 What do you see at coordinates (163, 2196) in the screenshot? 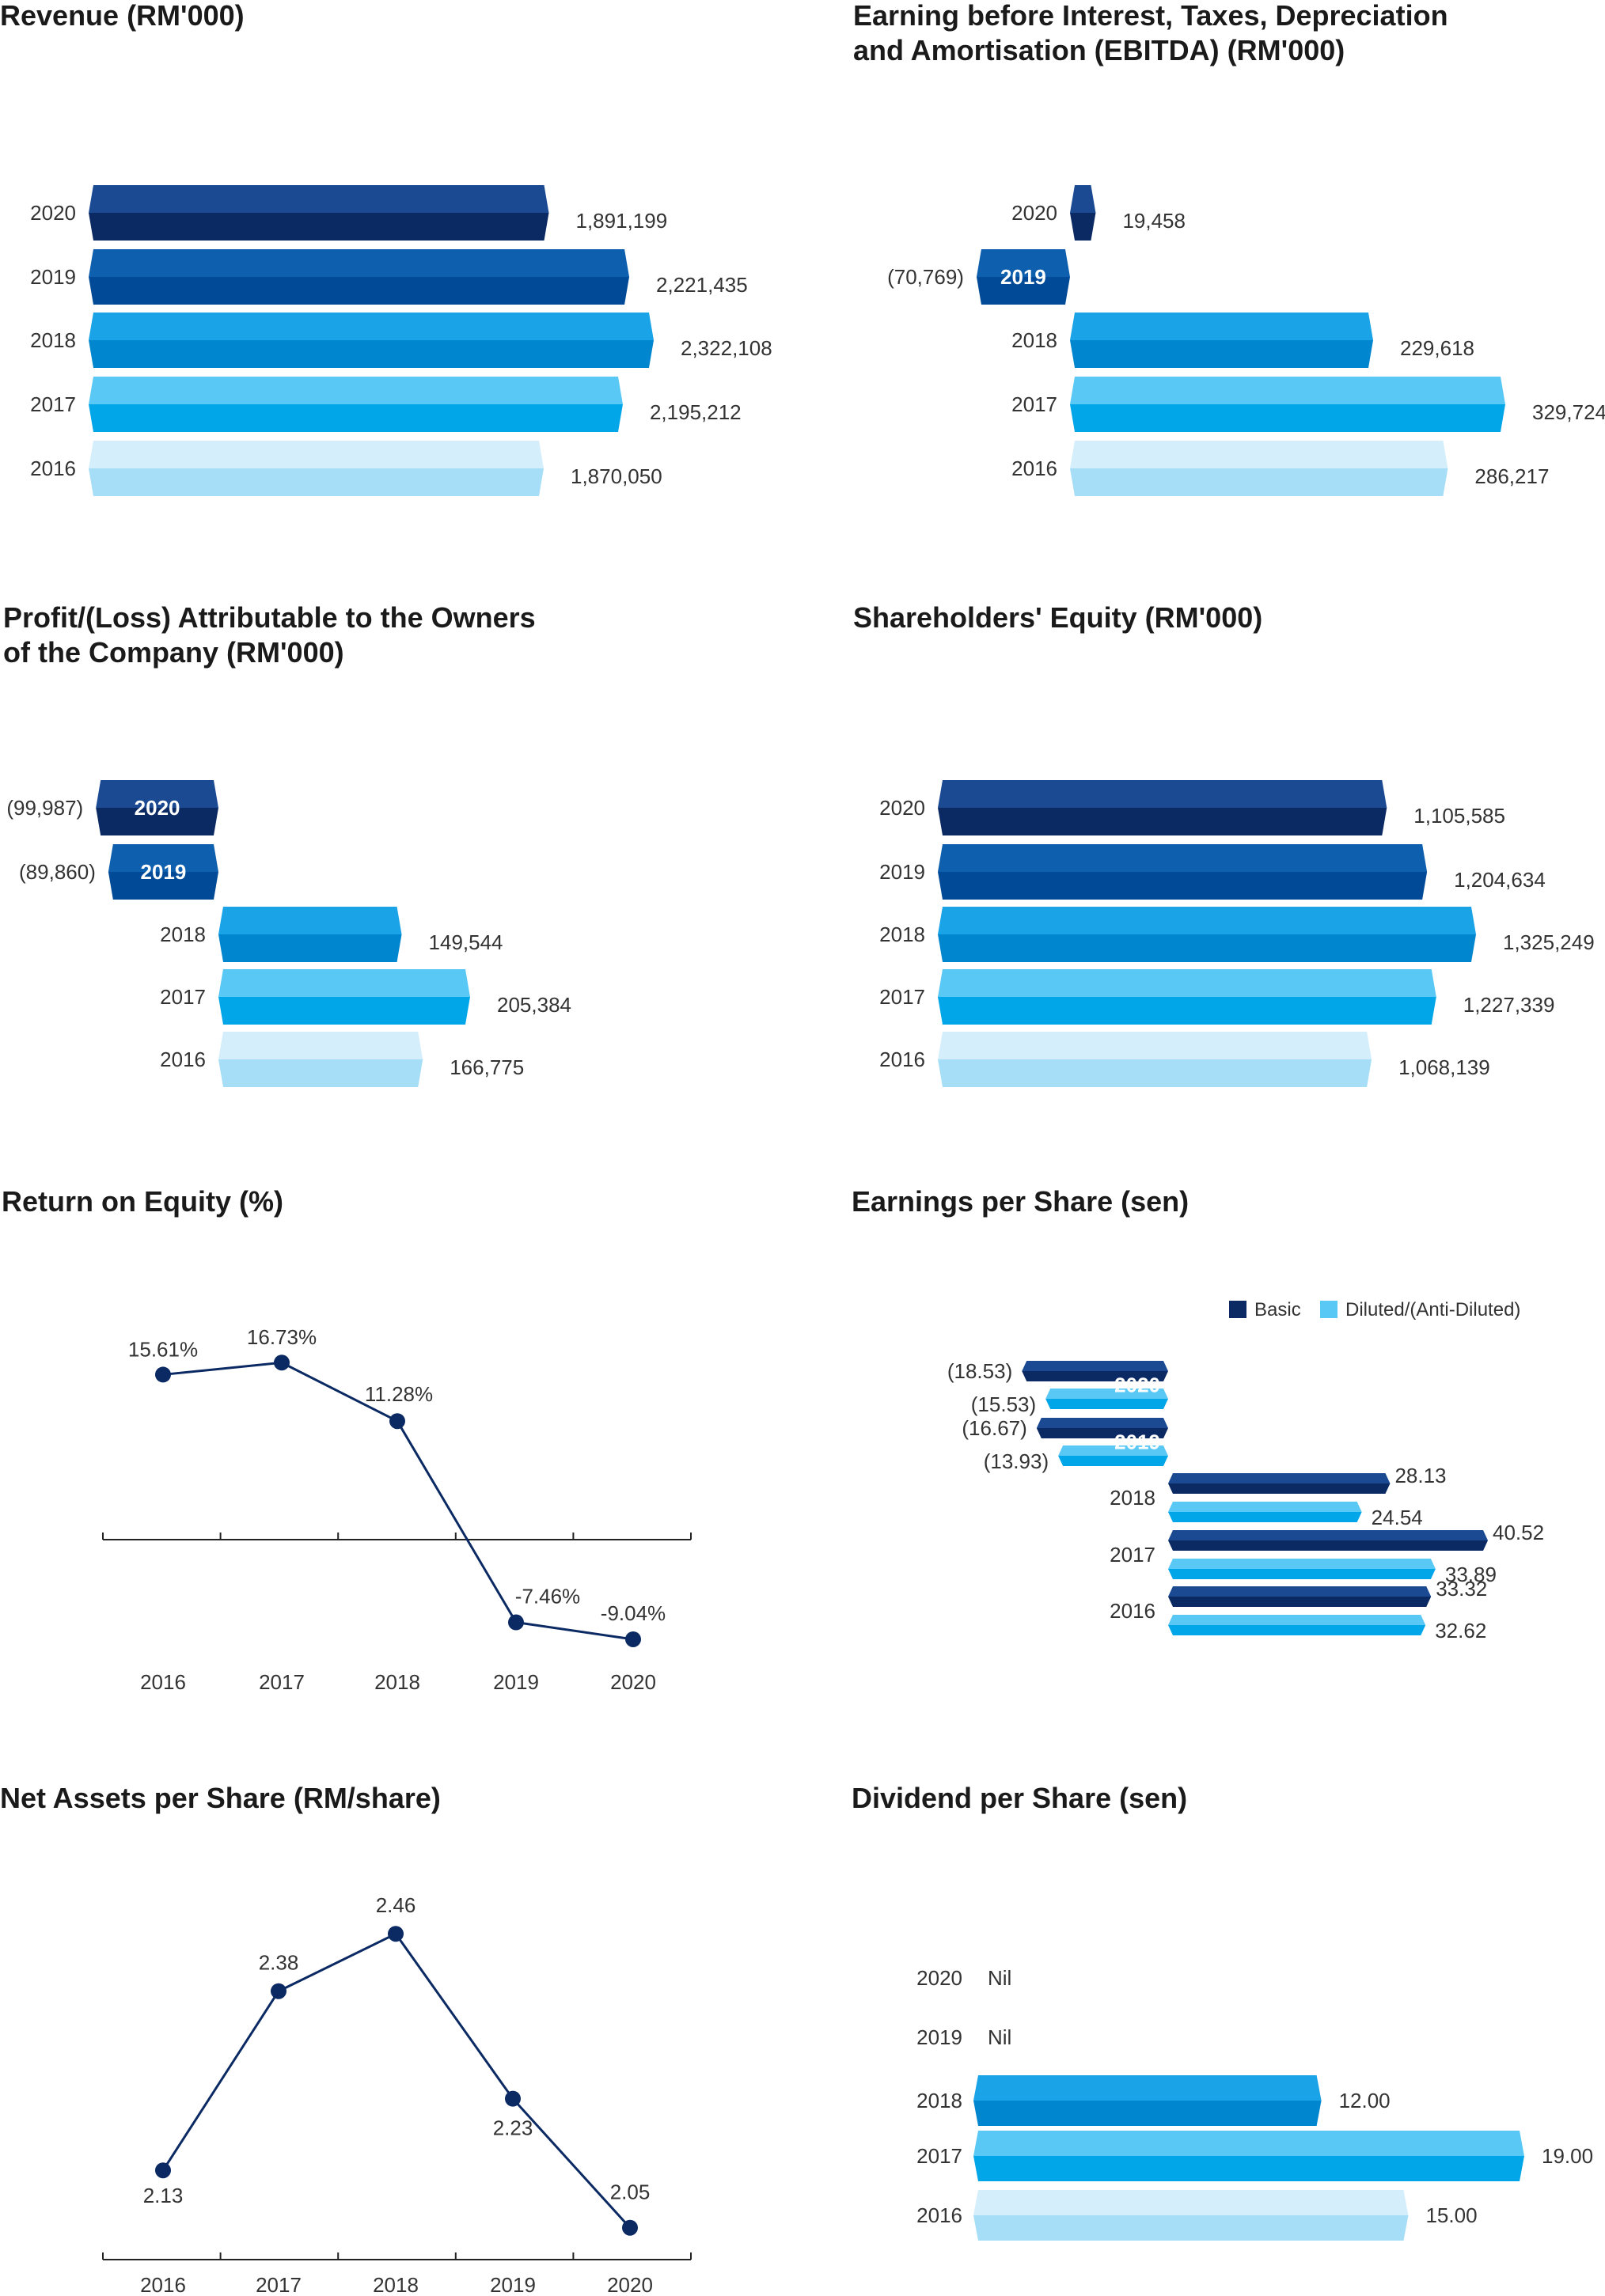
I see `nas-label-2016: 2.13` at bounding box center [163, 2196].